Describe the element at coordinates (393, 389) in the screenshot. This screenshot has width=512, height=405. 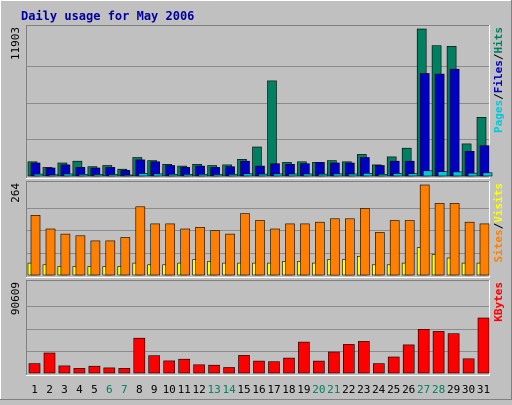
I see `x-tick-label-day-25: 25` at that location.